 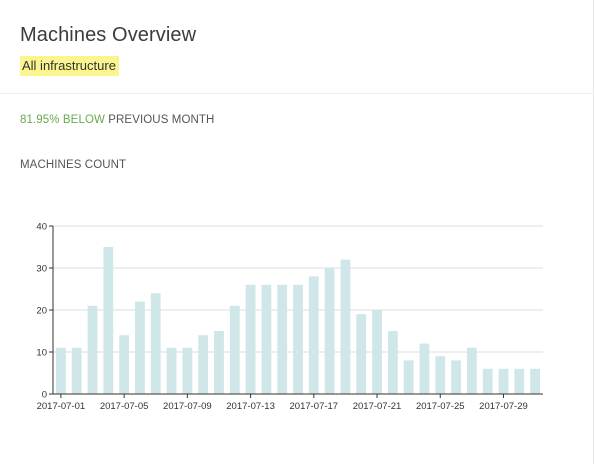 I want to click on y-tick-label: 20, so click(x=41, y=311).